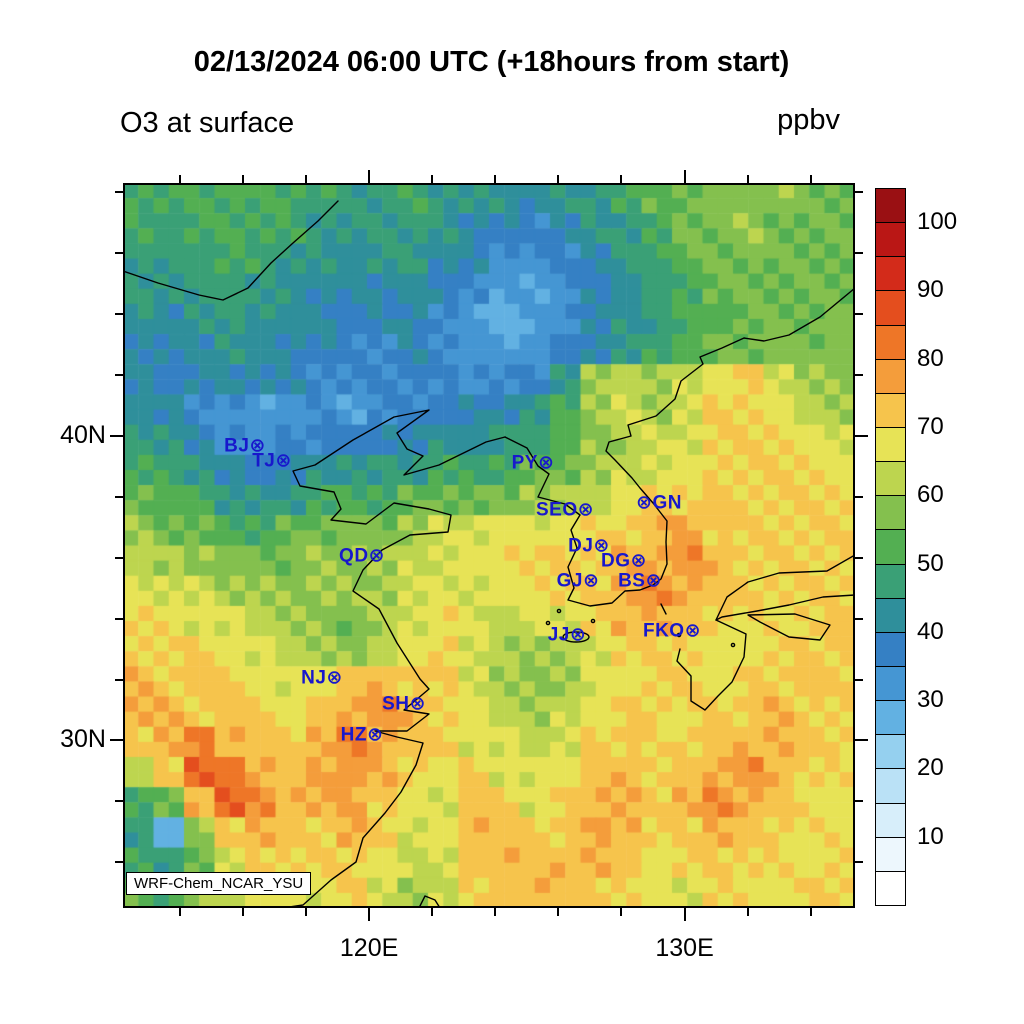 This screenshot has height=1024, width=1024. What do you see at coordinates (930, 426) in the screenshot?
I see `colorbar-label: 70` at bounding box center [930, 426].